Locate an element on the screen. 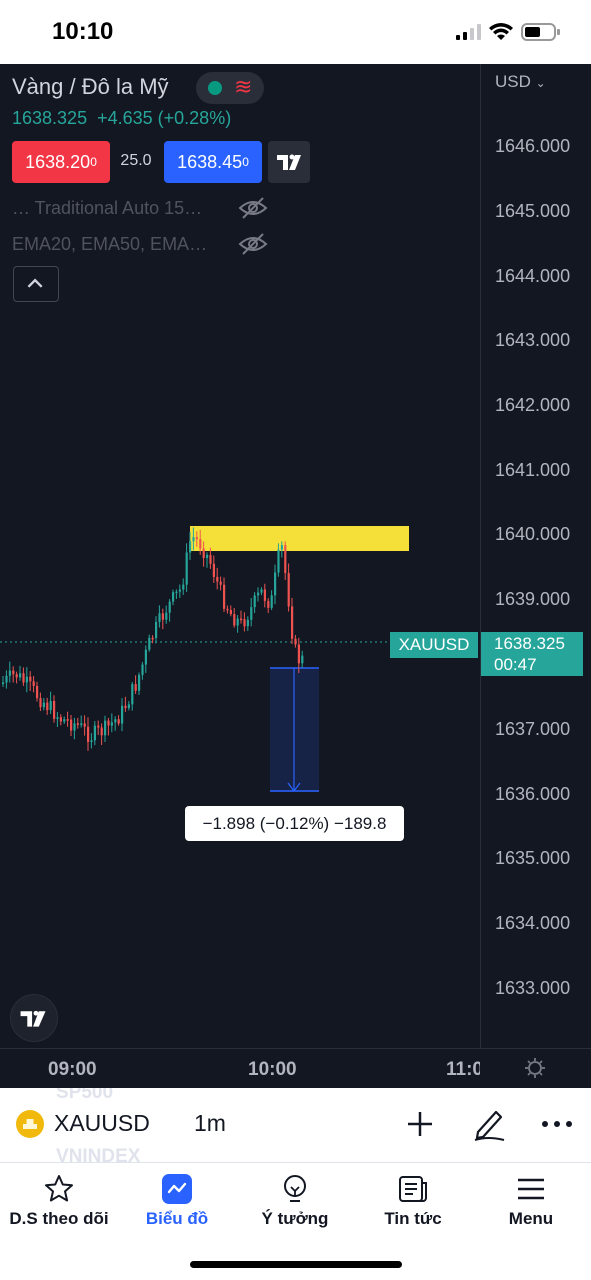  resistance-zone is located at coordinates (299, 538).